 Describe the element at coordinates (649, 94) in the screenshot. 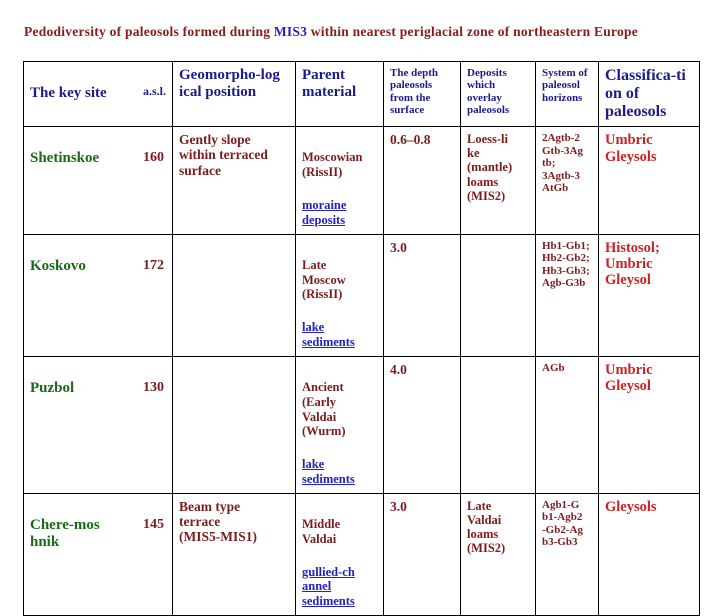

I see `header-classification: Classifica-ti on of paleosols` at that location.